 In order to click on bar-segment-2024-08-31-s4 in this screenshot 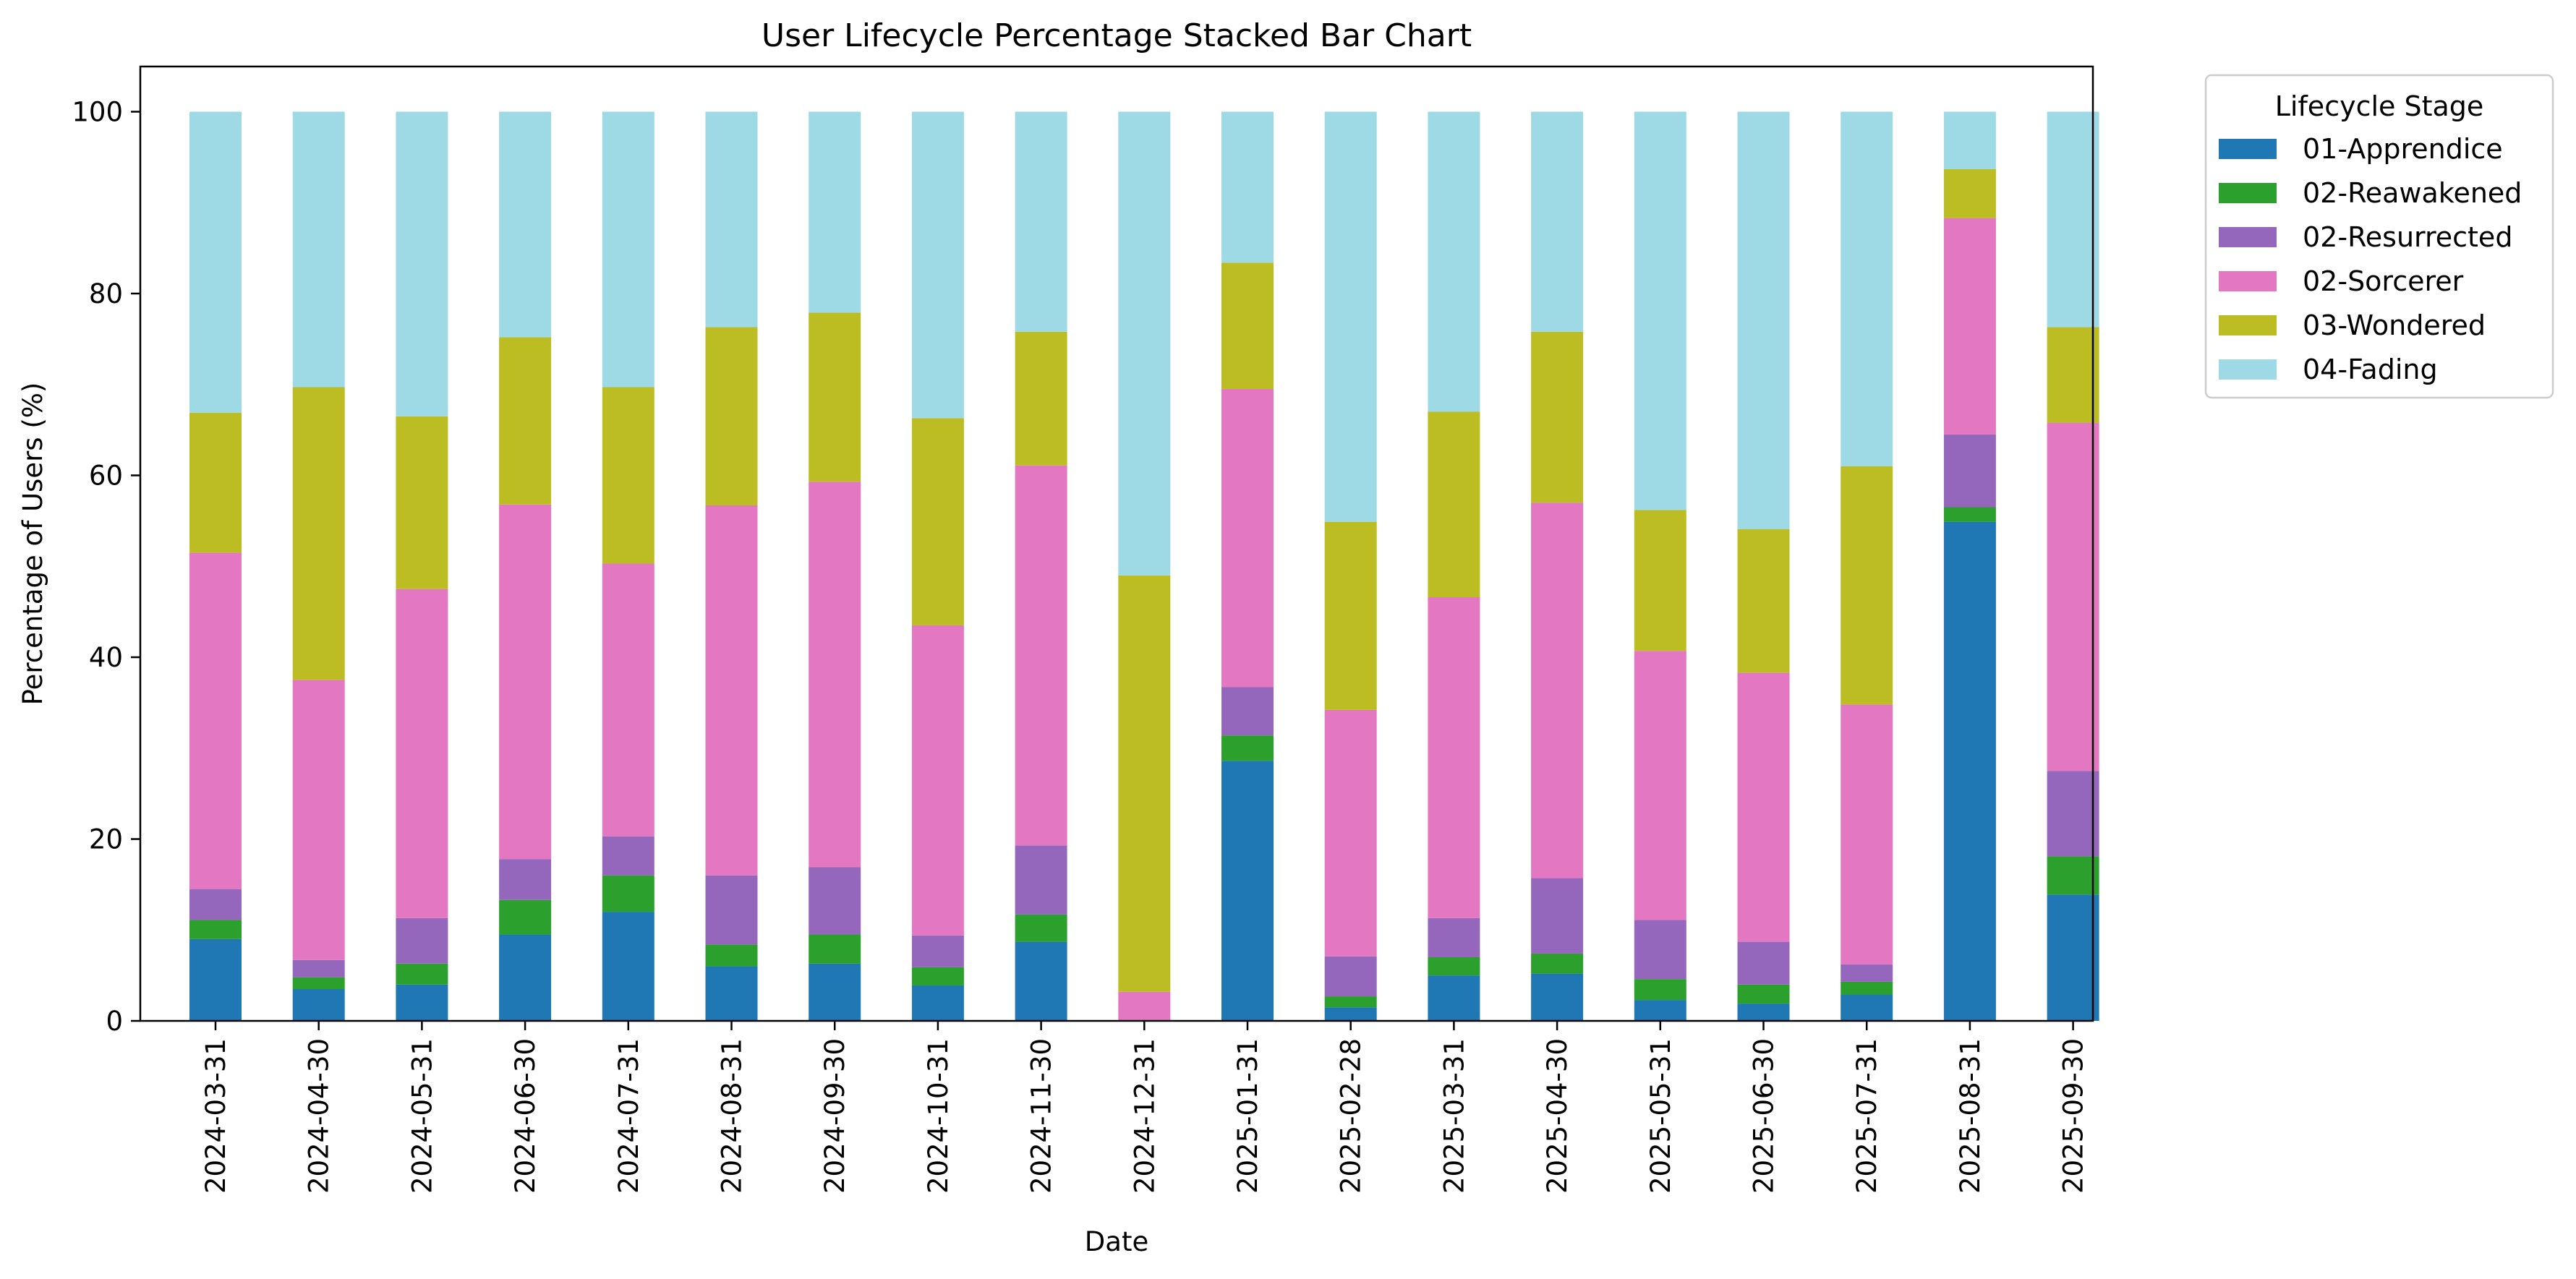, I will do `click(731, 416)`.